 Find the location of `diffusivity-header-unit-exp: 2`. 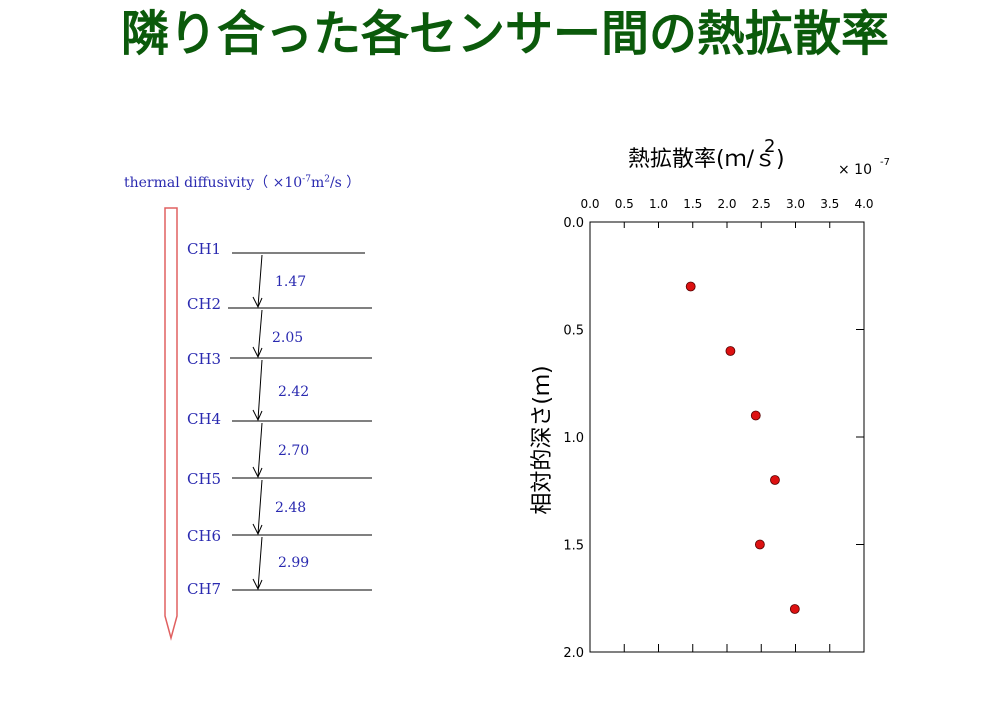

diffusivity-header-unit-exp: 2 is located at coordinates (327, 179).